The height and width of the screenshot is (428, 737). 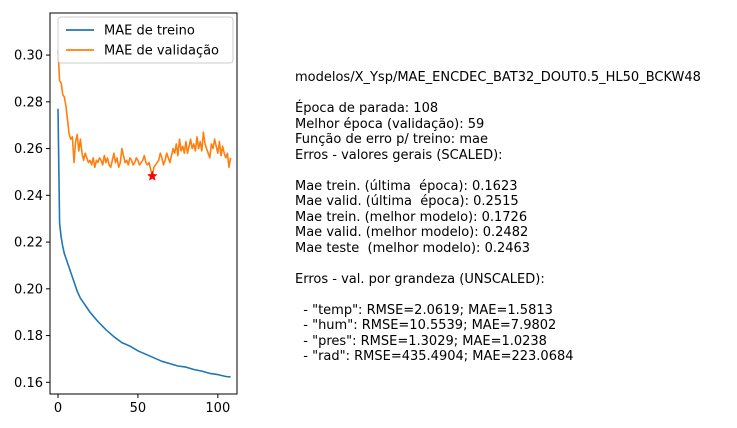 What do you see at coordinates (434, 356) in the screenshot?
I see `summary-line: - "rad": RMSE=435.4904; MAE=223.0684` at bounding box center [434, 356].